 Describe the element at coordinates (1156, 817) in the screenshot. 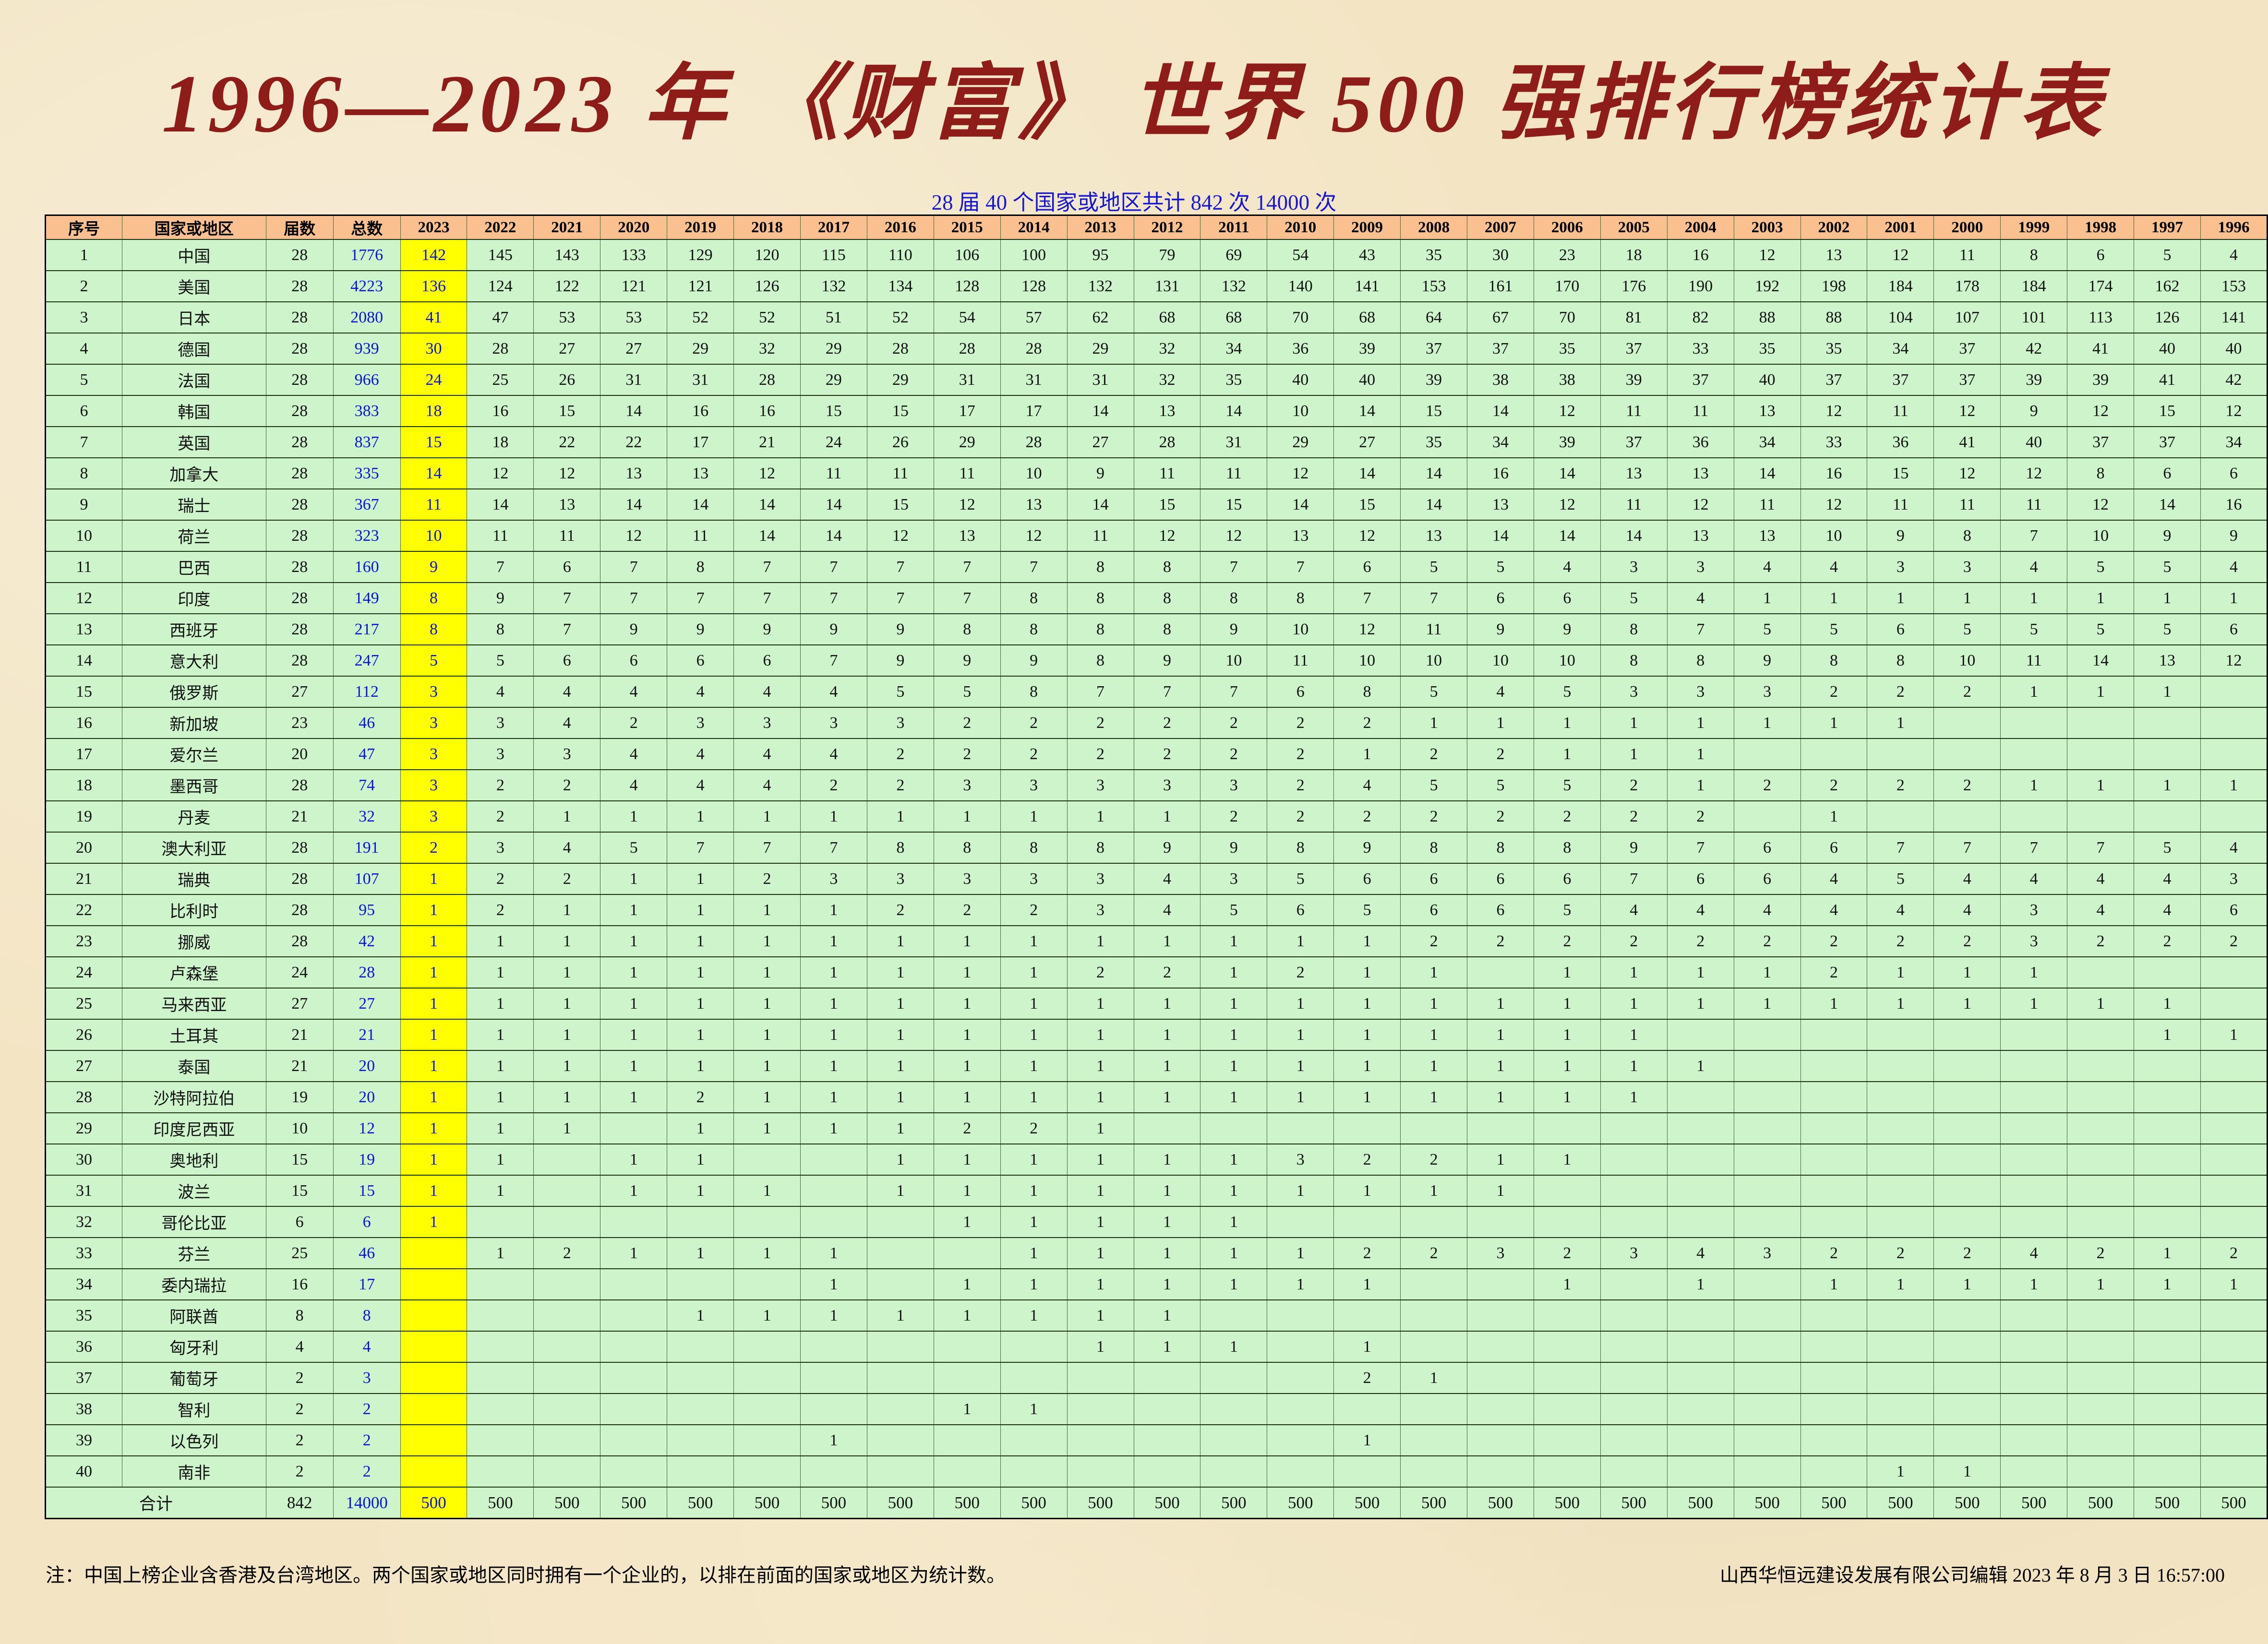

I see `table-row: 19 丹麦 21 32 3 2 1 1 1 1 1 1 1 1 1 1 2 2 2 2 2 2 2 2 1` at that location.